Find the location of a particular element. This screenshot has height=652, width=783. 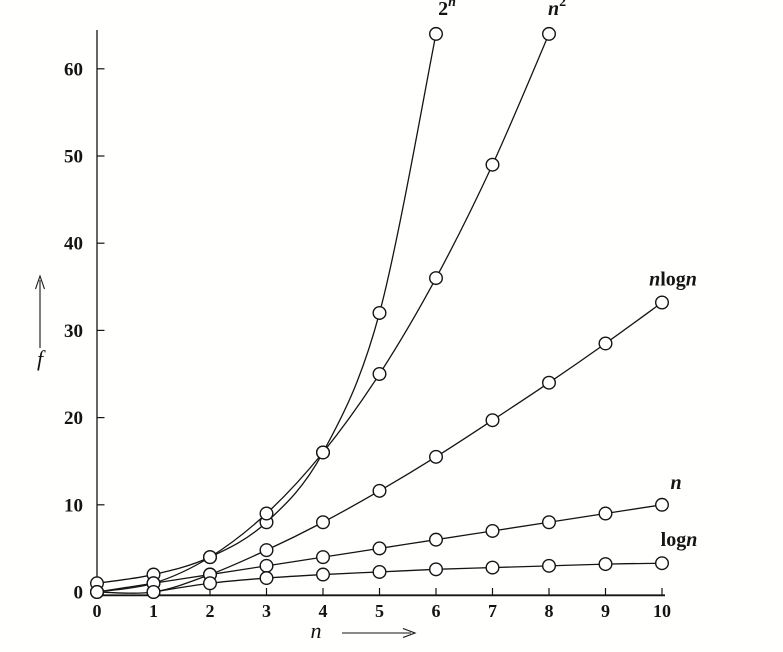

curve-label-0: 2n is located at coordinates (447, 10).